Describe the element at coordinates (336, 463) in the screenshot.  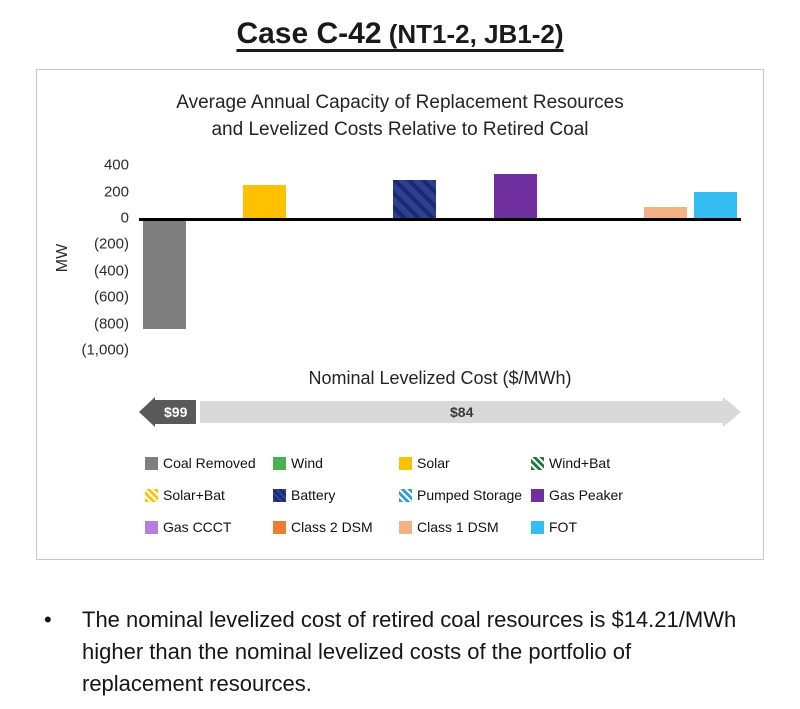
I see `legend-item-wind: Wind` at that location.